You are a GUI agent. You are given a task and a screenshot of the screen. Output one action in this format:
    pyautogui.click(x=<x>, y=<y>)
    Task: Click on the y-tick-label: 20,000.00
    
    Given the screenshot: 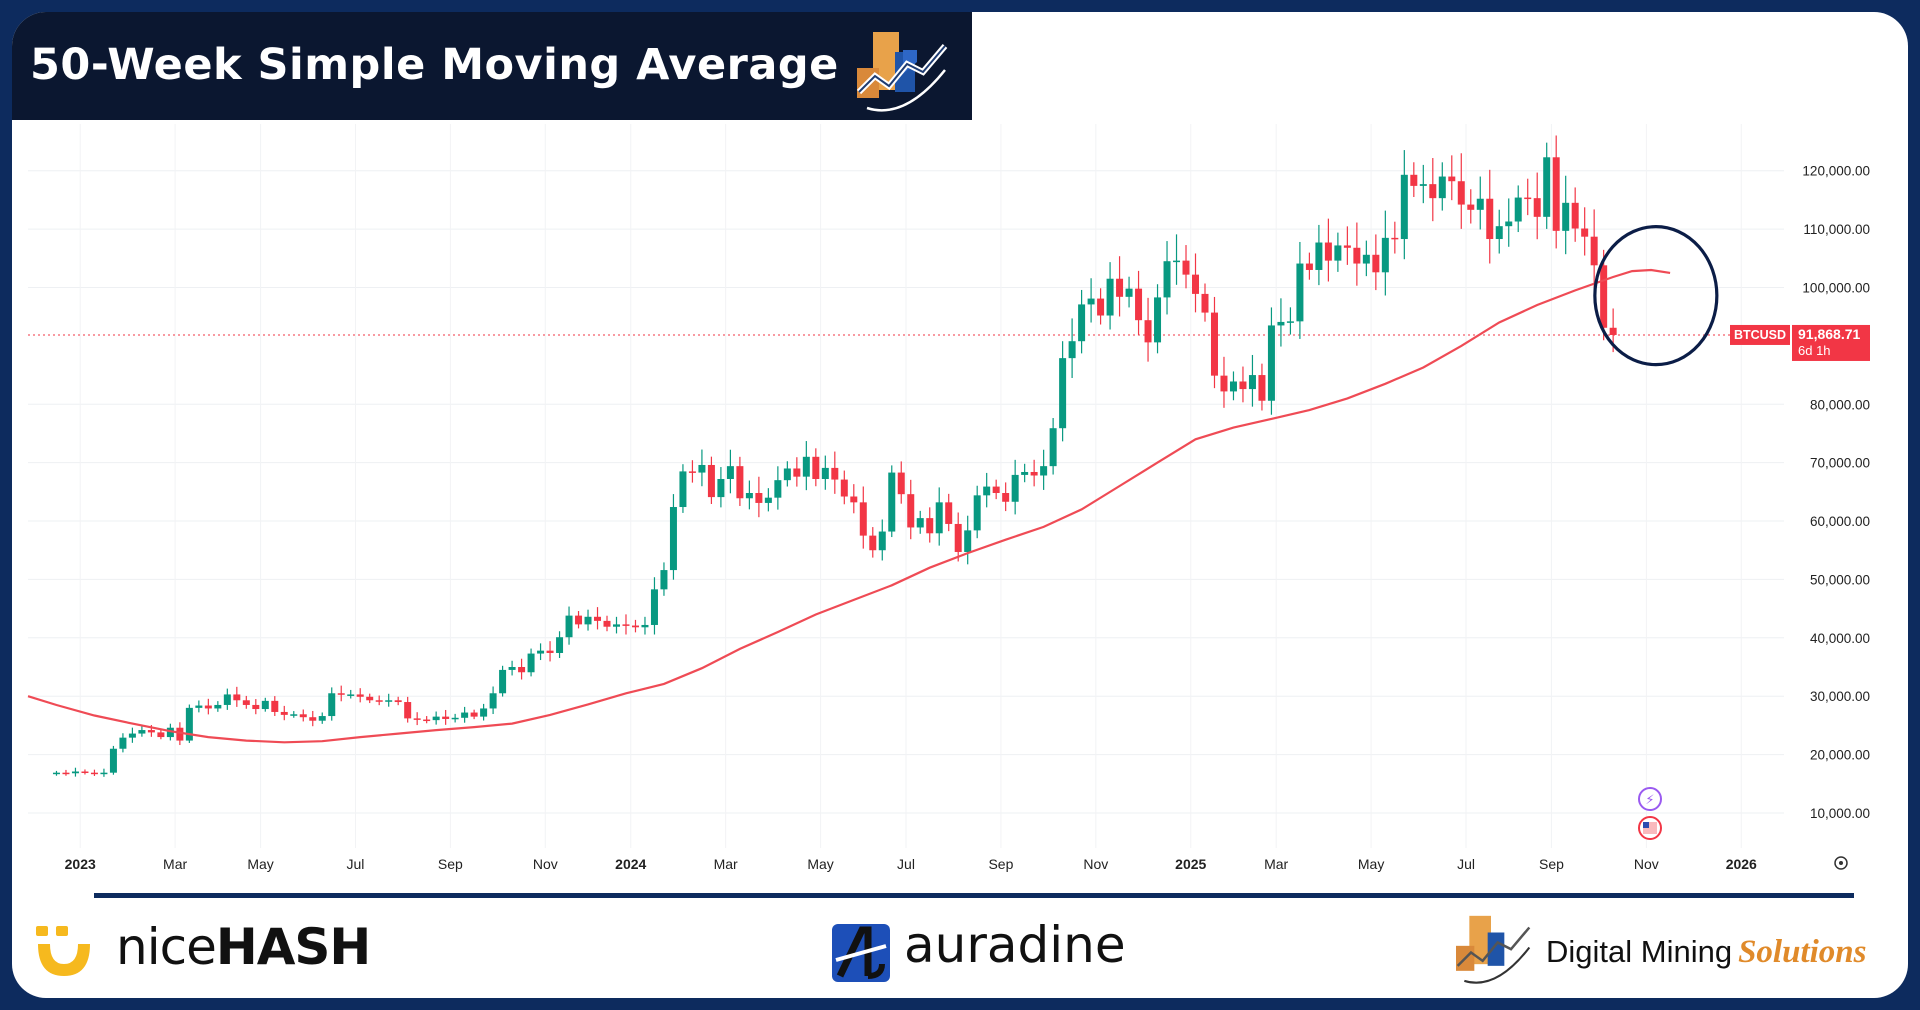 What is the action you would take?
    pyautogui.click(x=1840, y=755)
    